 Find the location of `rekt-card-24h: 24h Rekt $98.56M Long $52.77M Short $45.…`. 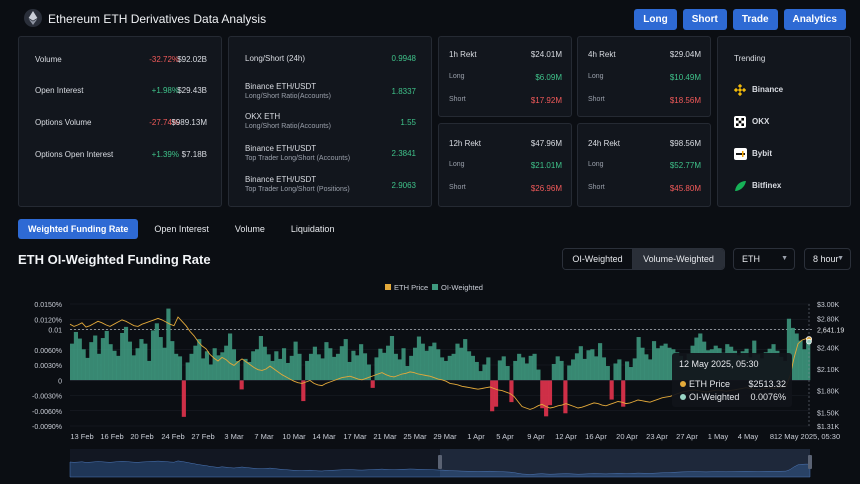

rekt-card-24h: 24h Rekt $98.56M Long $52.77M Short $45.… is located at coordinates (644, 165).